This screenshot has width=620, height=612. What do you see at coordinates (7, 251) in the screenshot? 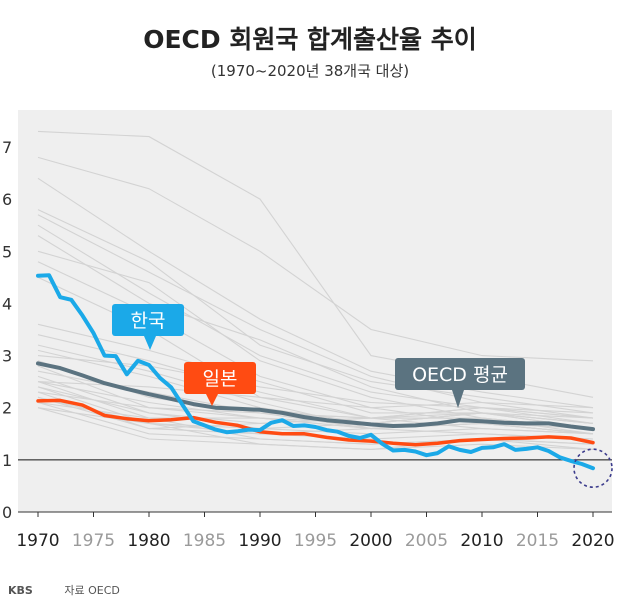
I see `y-tick-label: 5` at bounding box center [7, 251].